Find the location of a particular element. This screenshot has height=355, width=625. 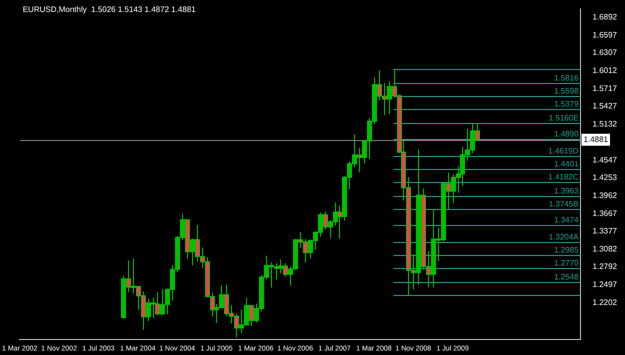

ref-line-label: 1.3745B is located at coordinates (563, 204).